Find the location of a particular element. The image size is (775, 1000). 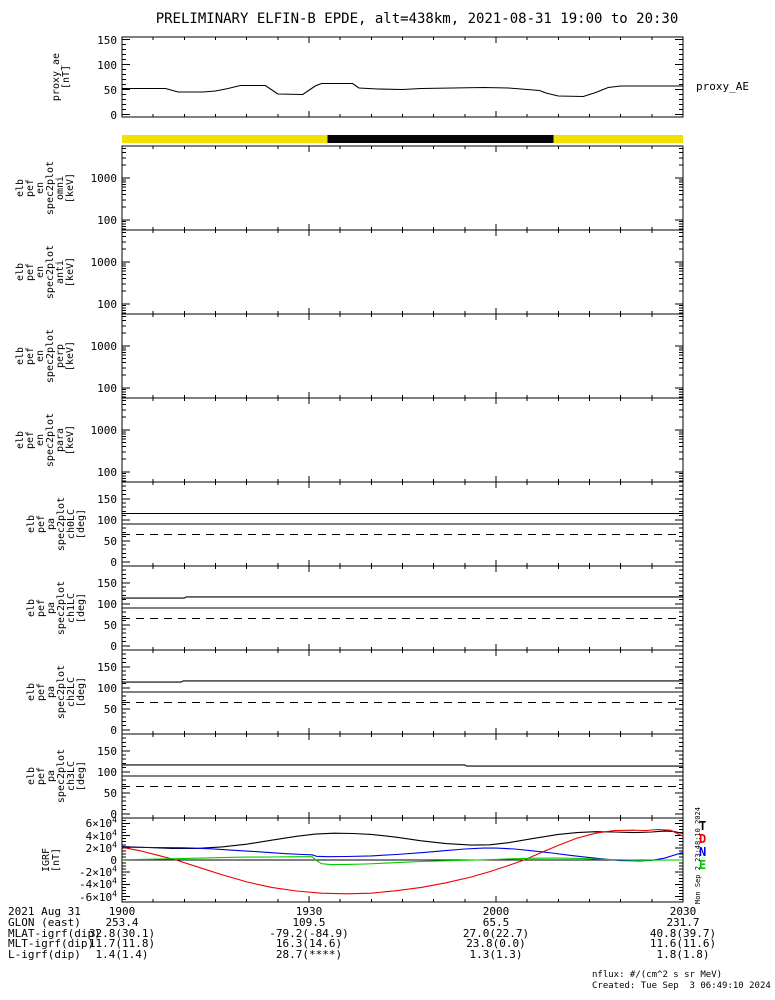

y-tick-label: 4×10⁴ is located at coordinates (101, 835).